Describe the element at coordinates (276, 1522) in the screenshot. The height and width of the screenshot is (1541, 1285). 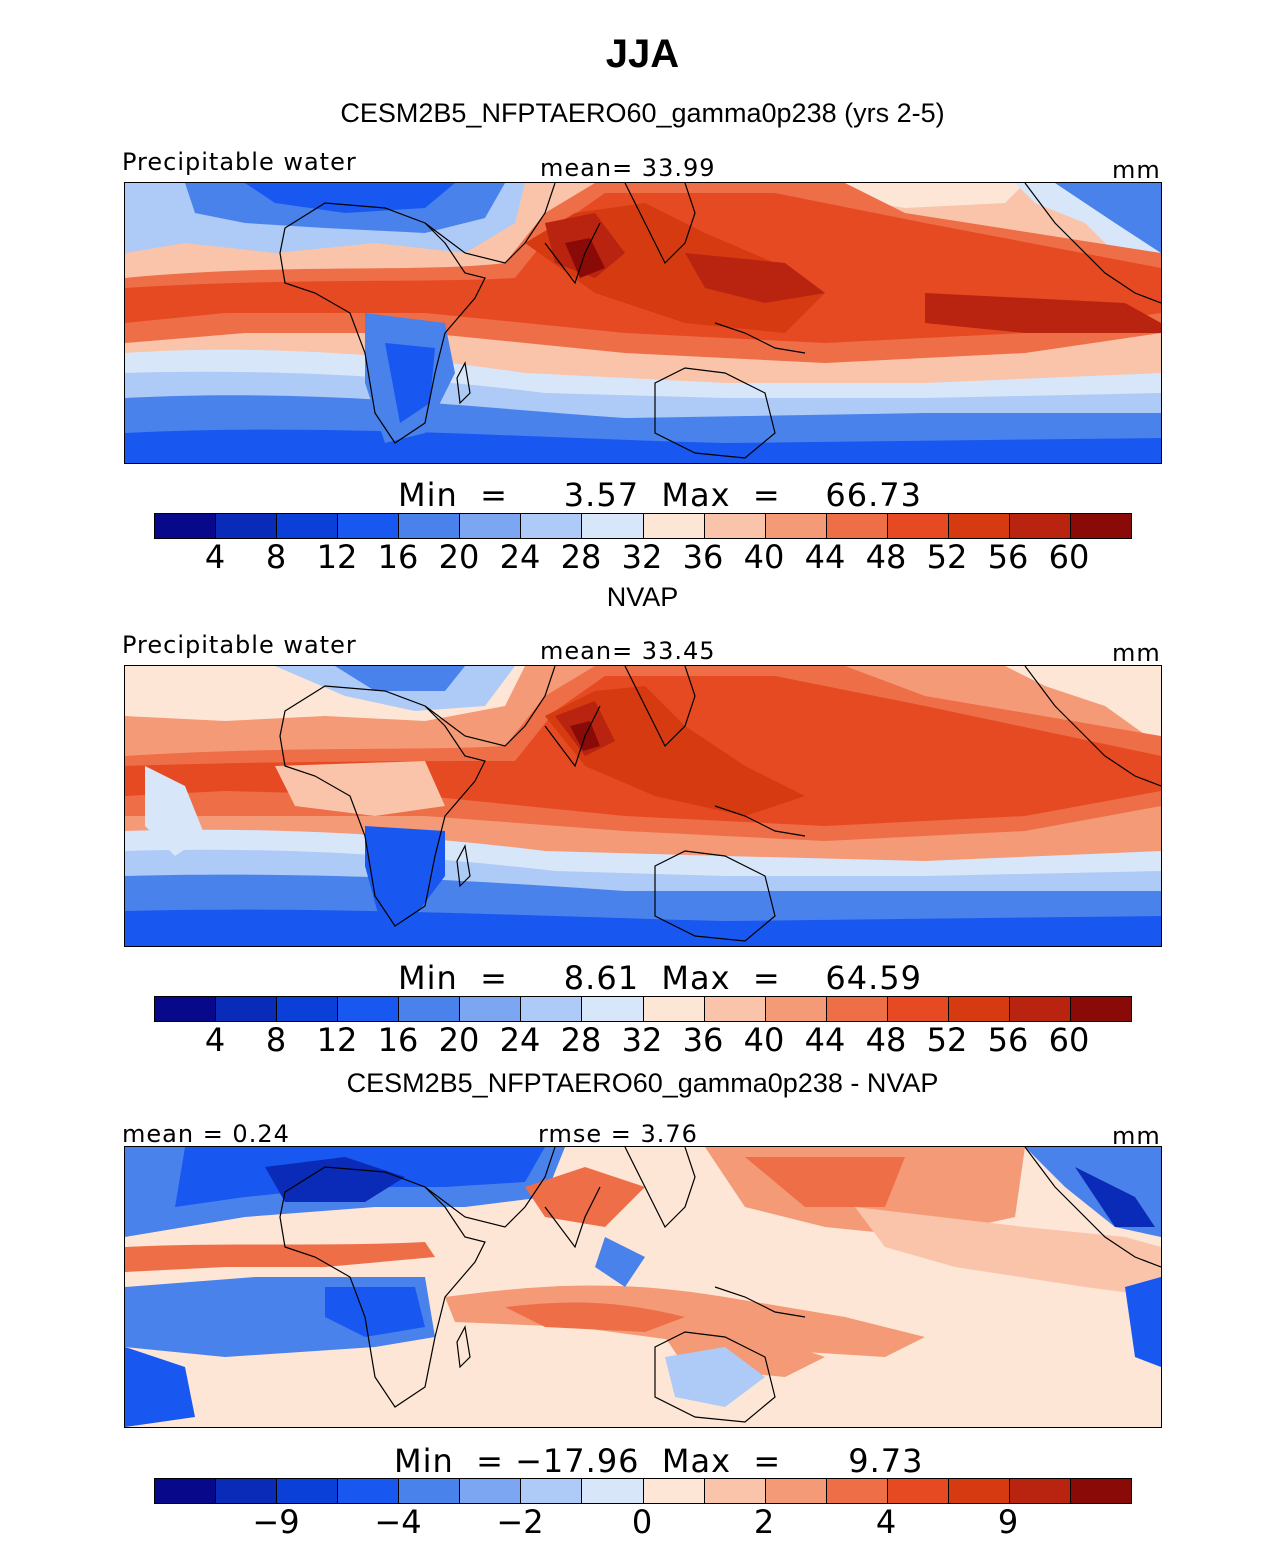
I see `tick-label: −9` at that location.